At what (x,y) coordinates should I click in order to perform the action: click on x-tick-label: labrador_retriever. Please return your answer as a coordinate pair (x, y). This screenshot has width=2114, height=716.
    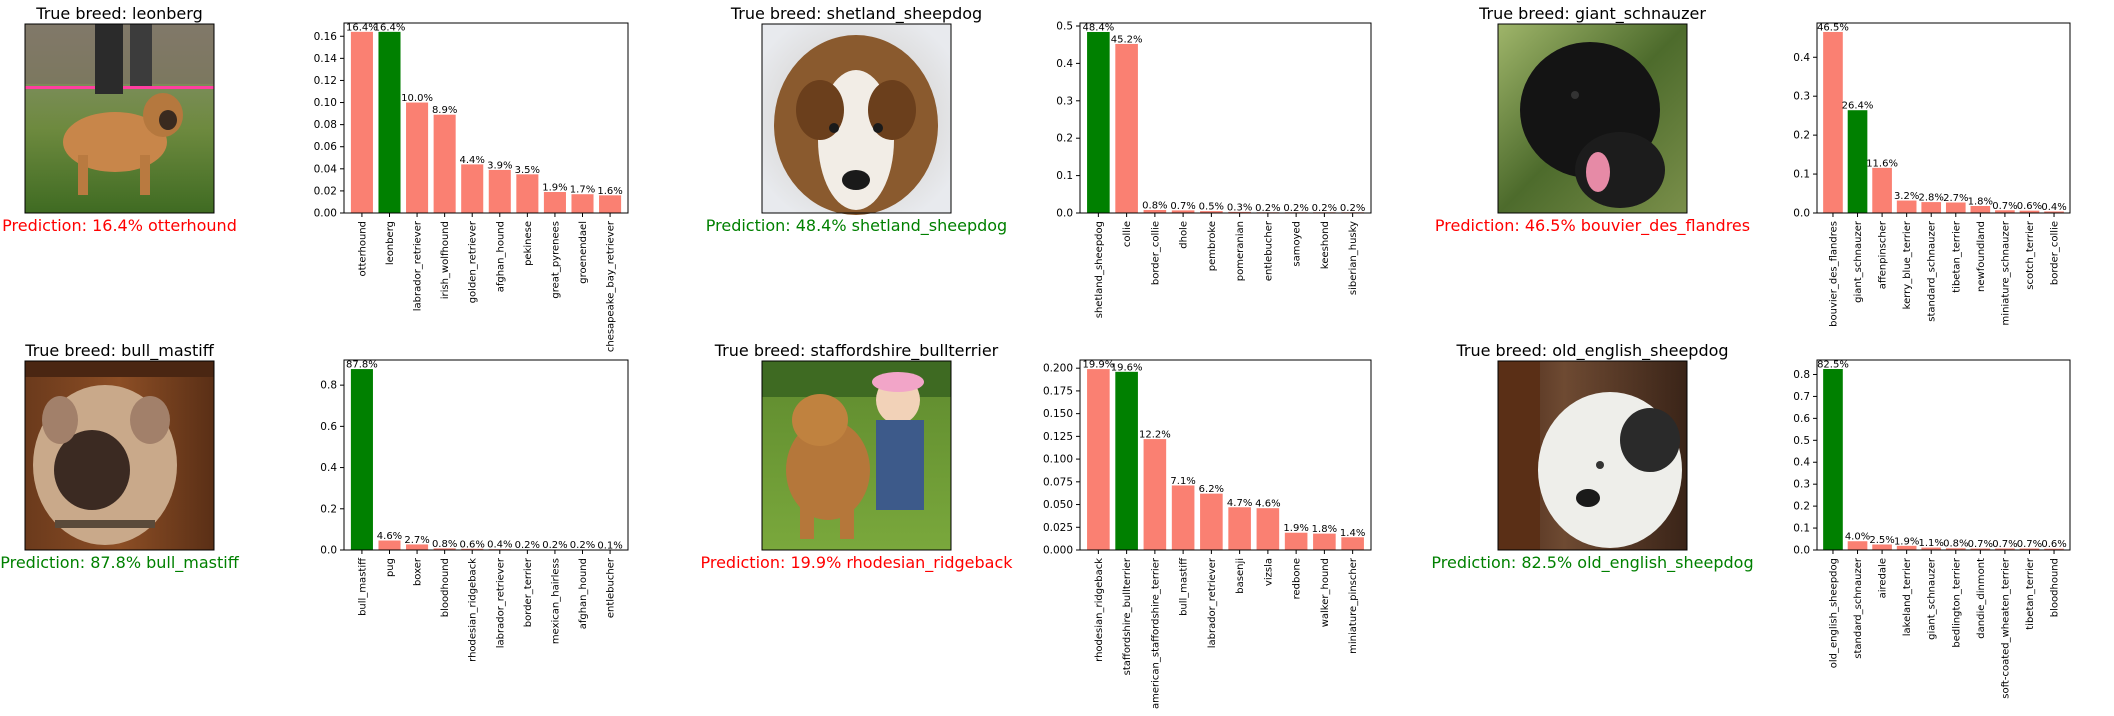
    Looking at the image, I should click on (500, 602).